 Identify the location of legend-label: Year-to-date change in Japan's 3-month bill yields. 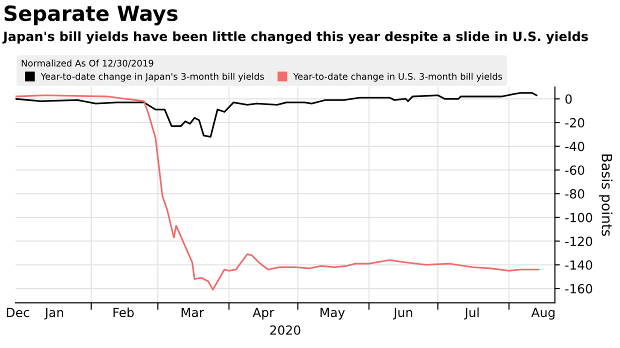
(152, 77).